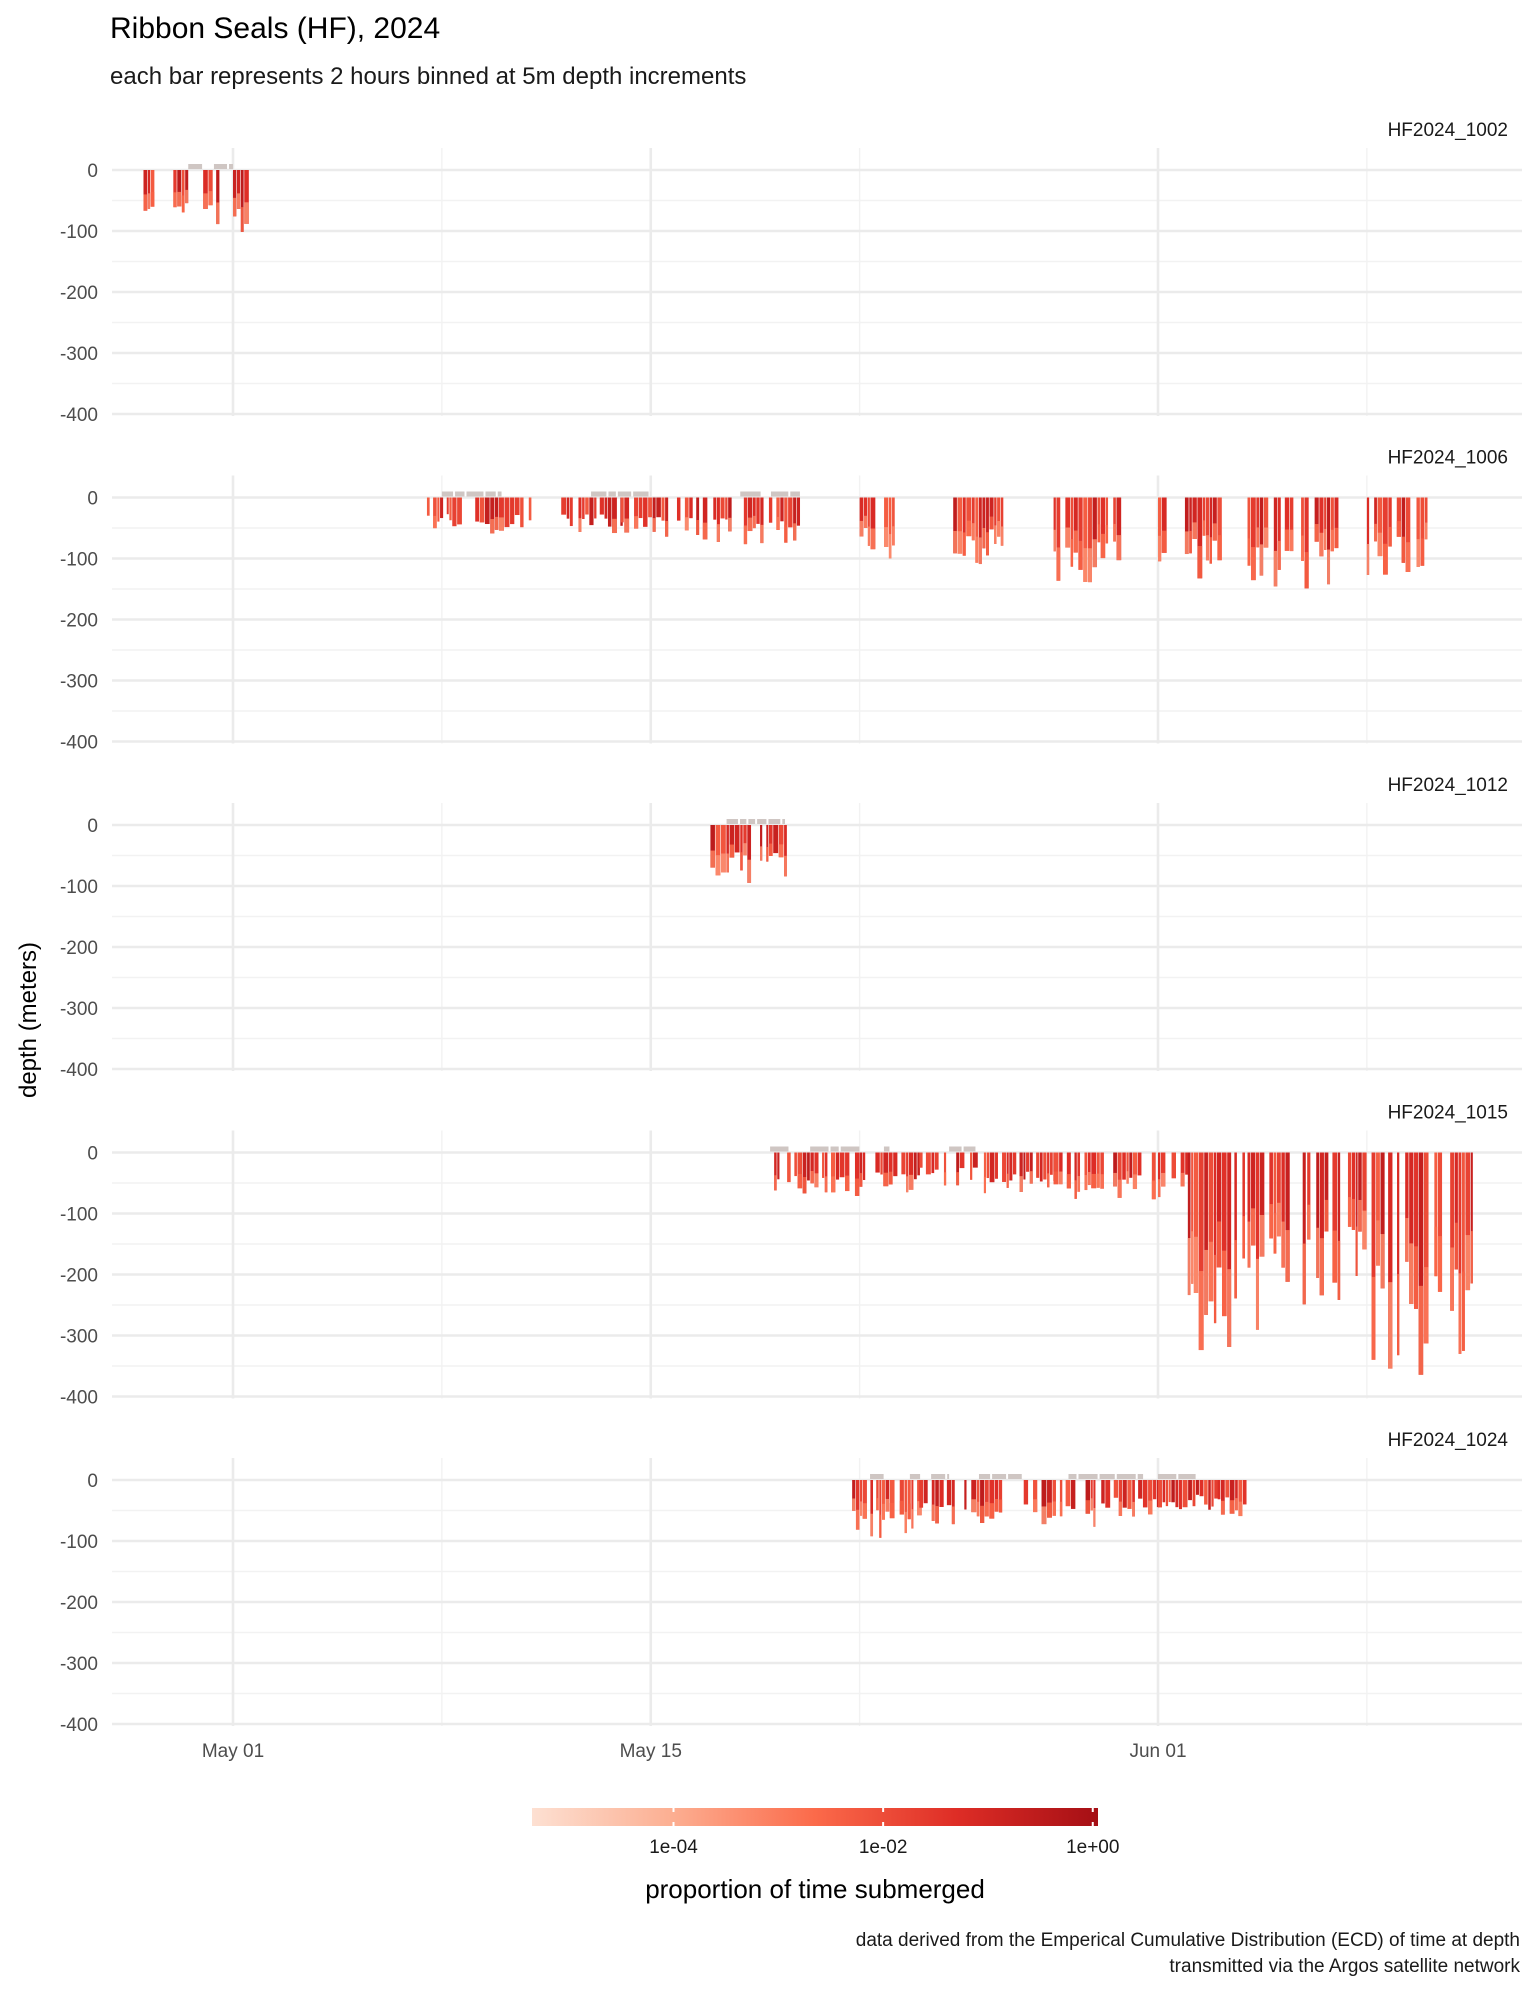  What do you see at coordinates (79, 948) in the screenshot?
I see `y-tick-label: -200` at bounding box center [79, 948].